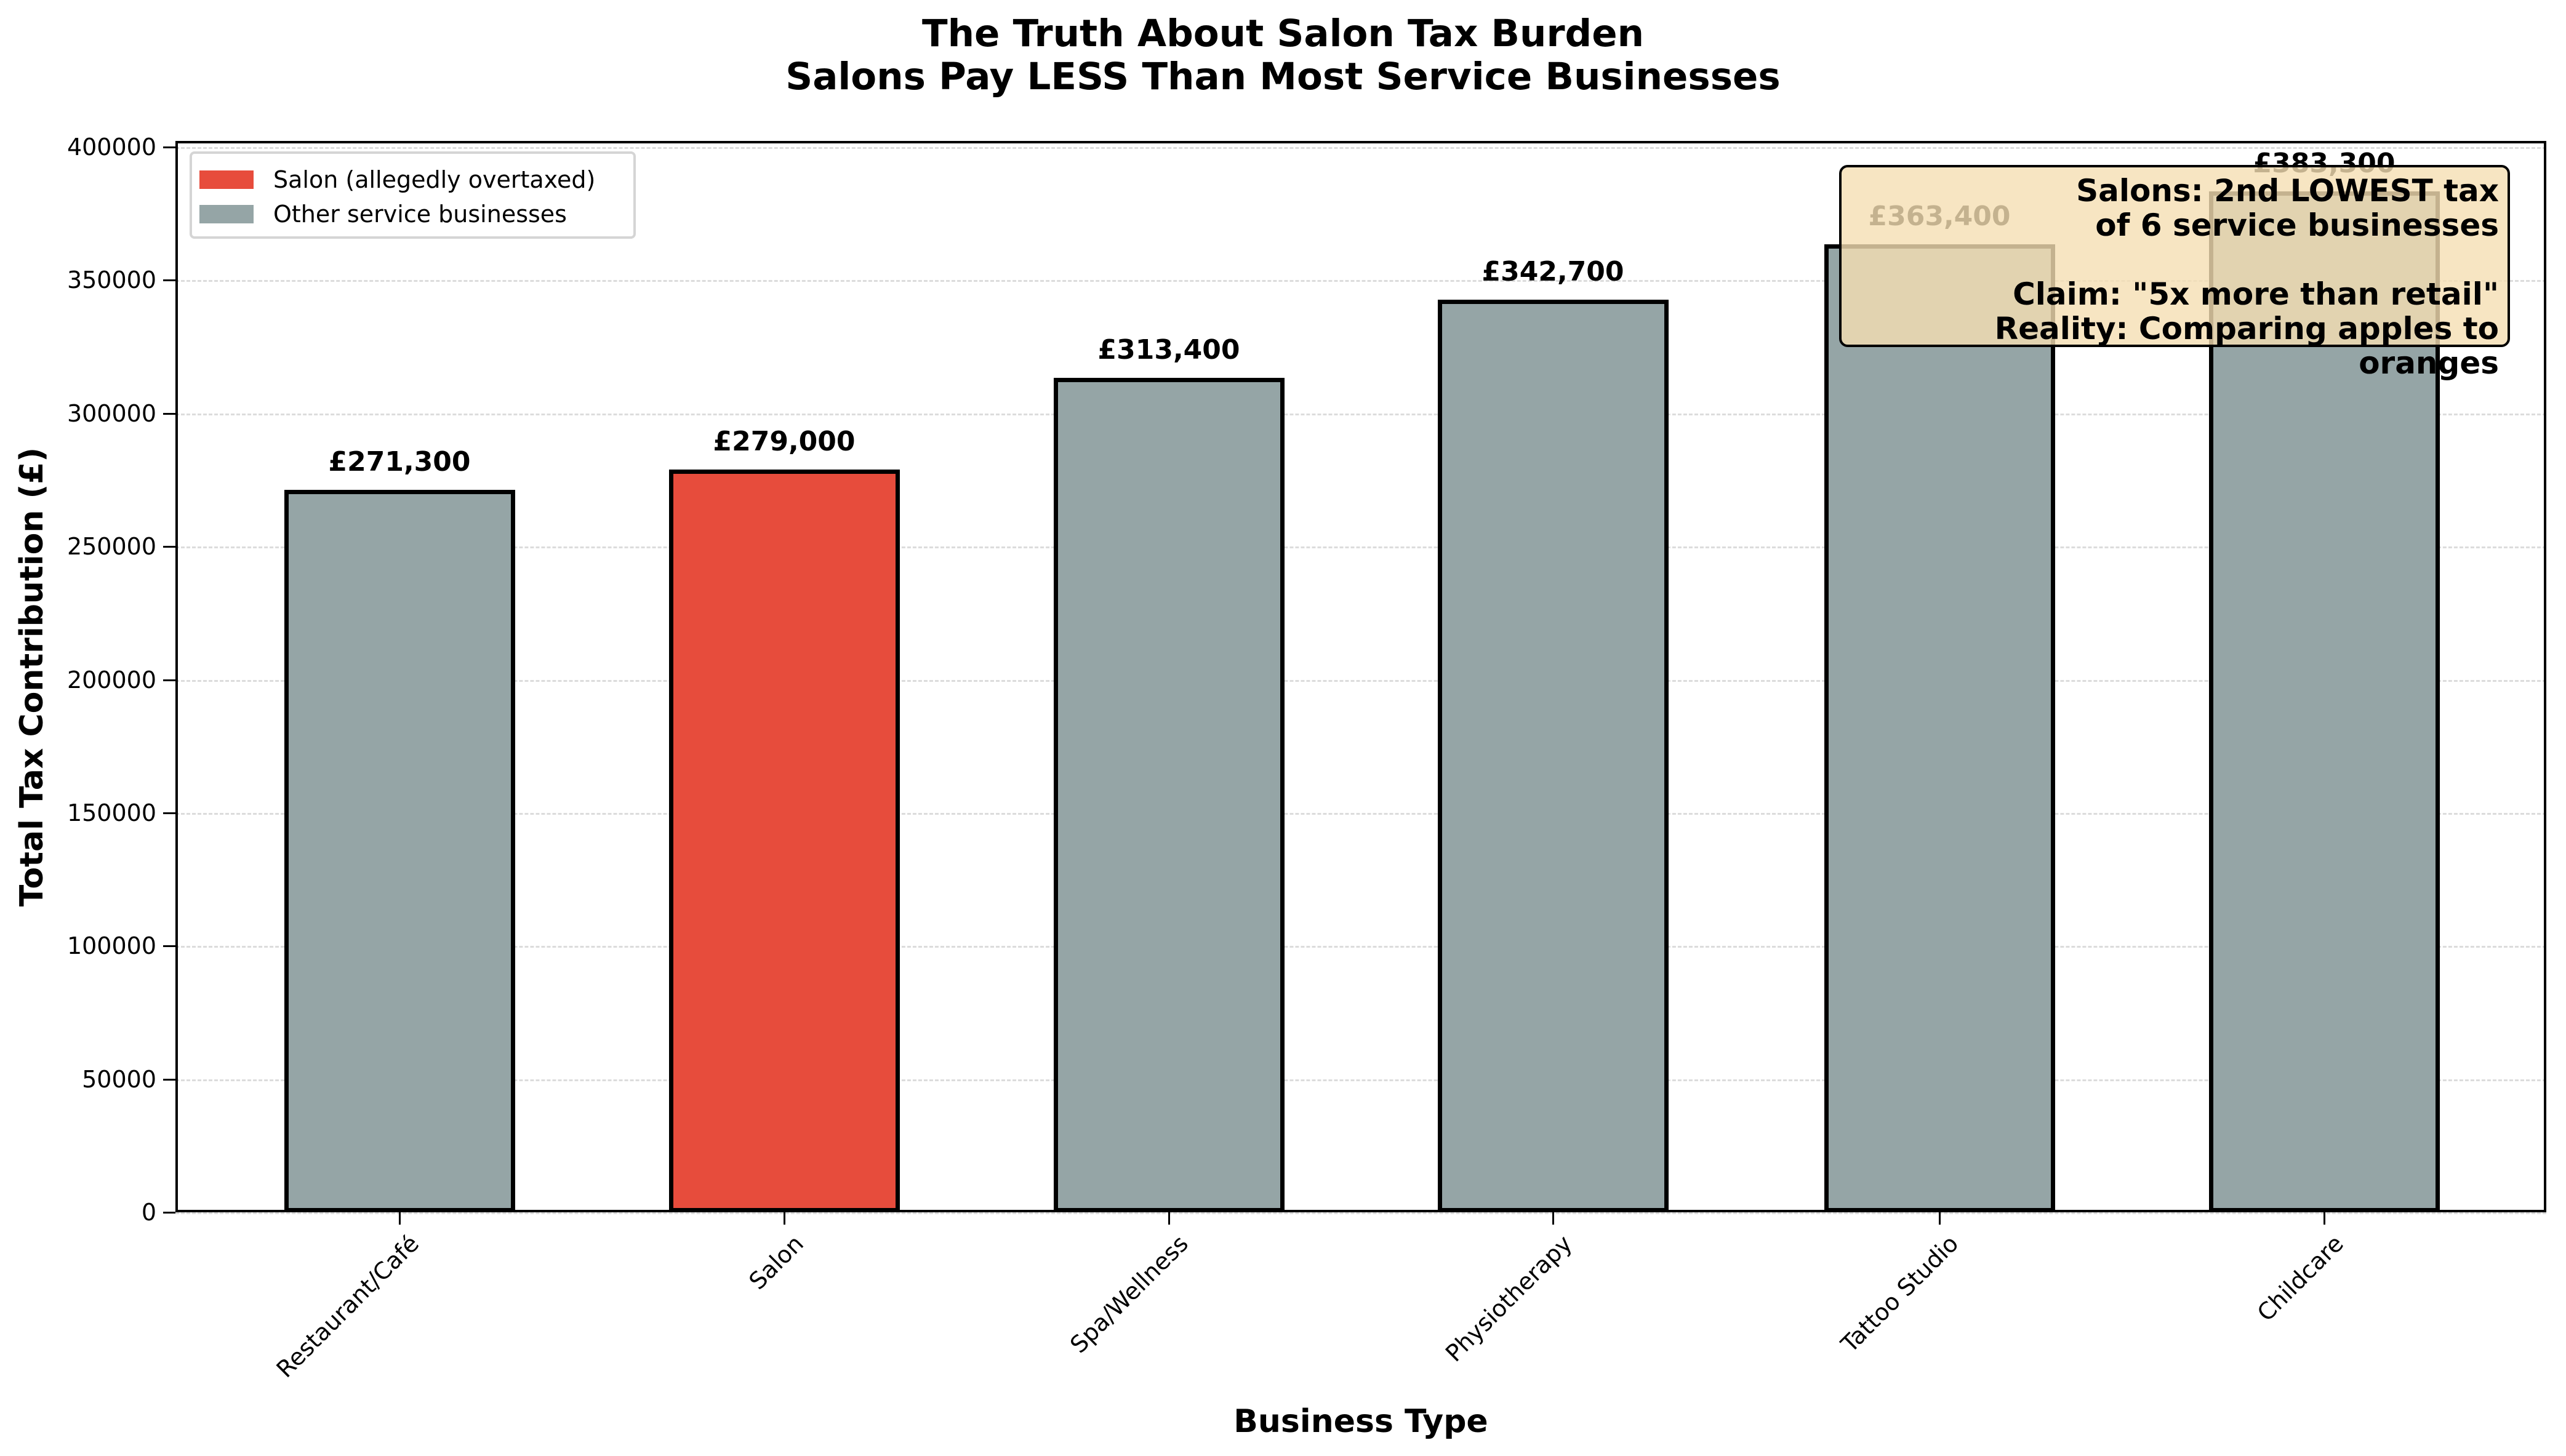 The image size is (2566, 1456). What do you see at coordinates (2256, 294) in the screenshot?
I see `annotation-line-4: Claim: "5x more than retail"` at bounding box center [2256, 294].